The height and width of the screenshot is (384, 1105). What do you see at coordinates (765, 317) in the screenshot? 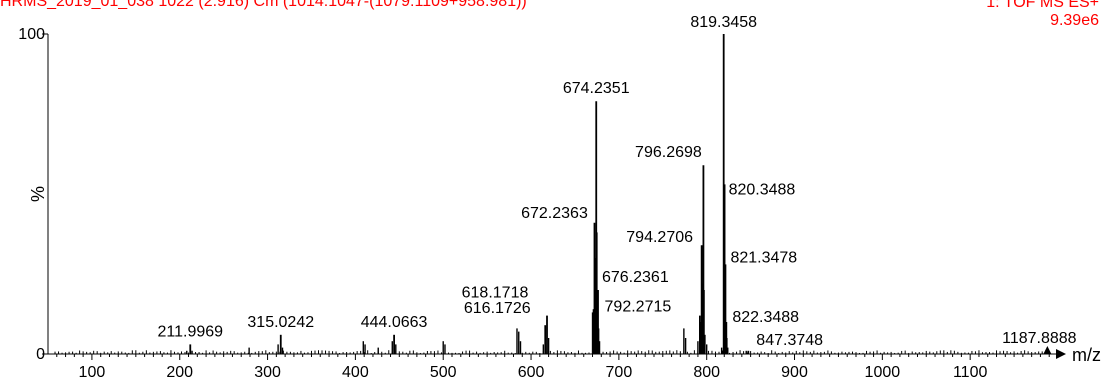
I see `peak-label: 822.3488` at bounding box center [765, 317].